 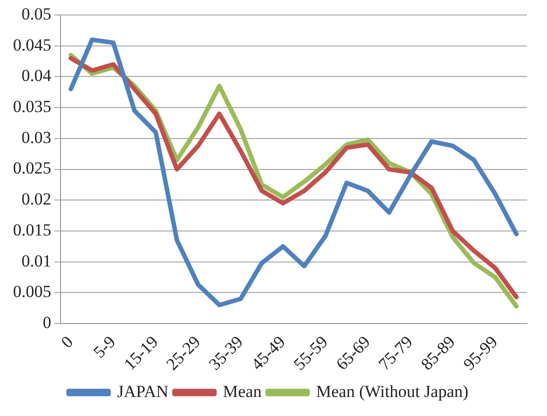 What do you see at coordinates (47, 322) in the screenshot?
I see `y-tick-label: 0` at bounding box center [47, 322].